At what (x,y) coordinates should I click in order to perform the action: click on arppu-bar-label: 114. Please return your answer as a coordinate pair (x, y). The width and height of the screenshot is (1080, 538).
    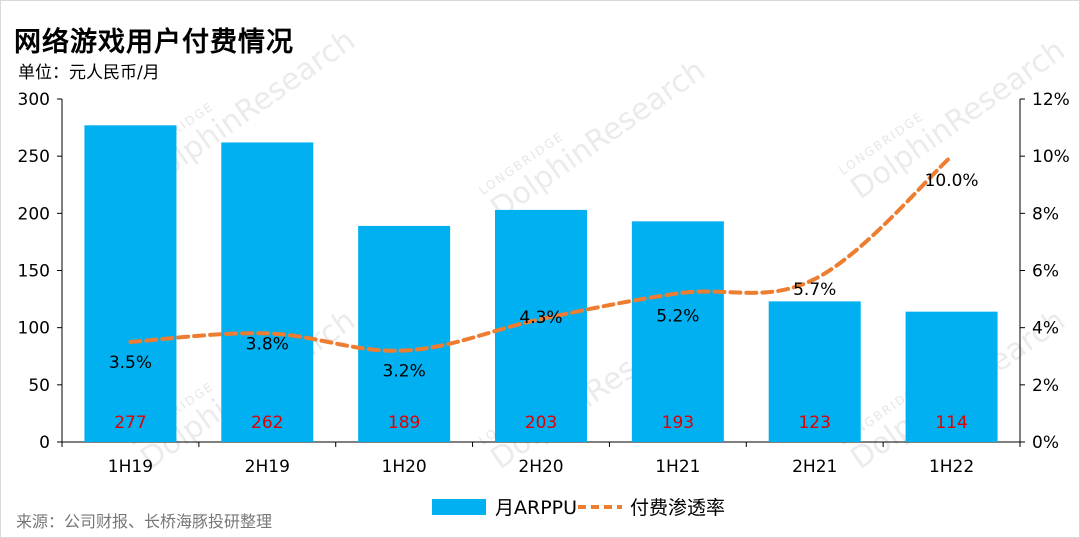
    Looking at the image, I should click on (951, 423).